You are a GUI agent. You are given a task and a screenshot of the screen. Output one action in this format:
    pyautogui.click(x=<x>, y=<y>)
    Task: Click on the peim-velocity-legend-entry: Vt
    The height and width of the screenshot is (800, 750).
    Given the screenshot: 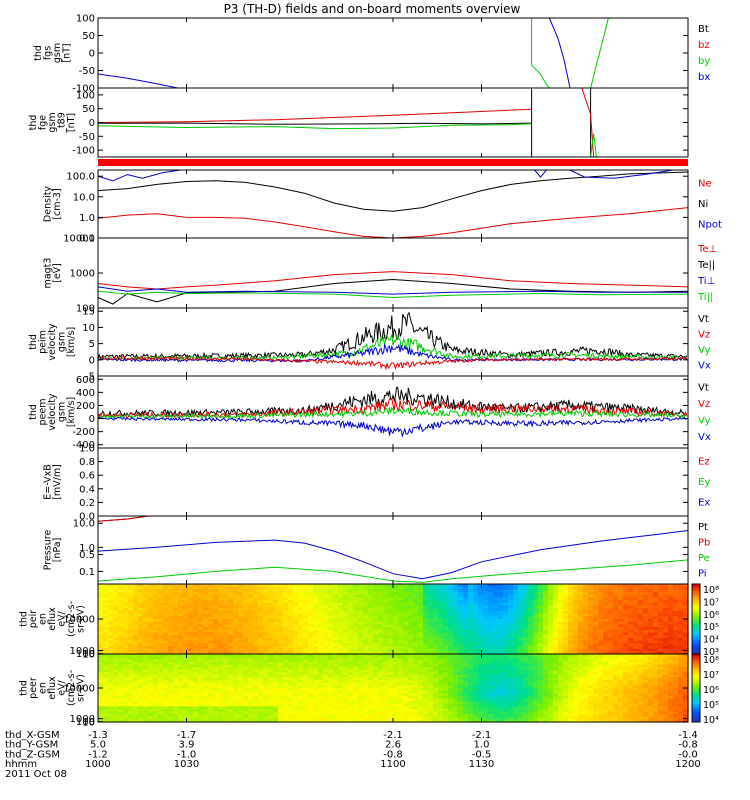 What is the action you would take?
    pyautogui.click(x=703, y=319)
    